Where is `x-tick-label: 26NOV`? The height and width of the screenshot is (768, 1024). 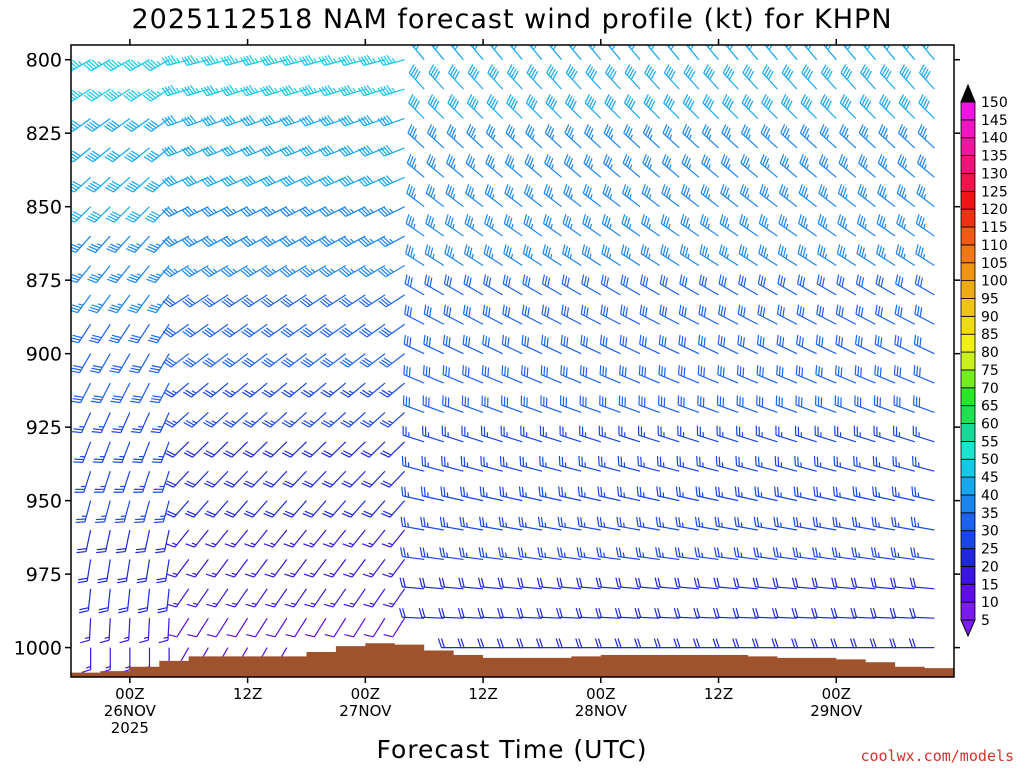
x-tick-label: 26NOV is located at coordinates (130, 711).